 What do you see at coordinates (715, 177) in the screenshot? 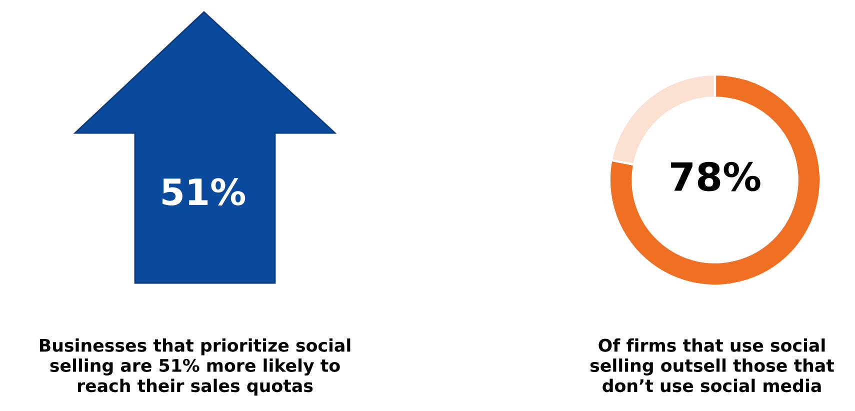
I see `text: 78%` at bounding box center [715, 177].